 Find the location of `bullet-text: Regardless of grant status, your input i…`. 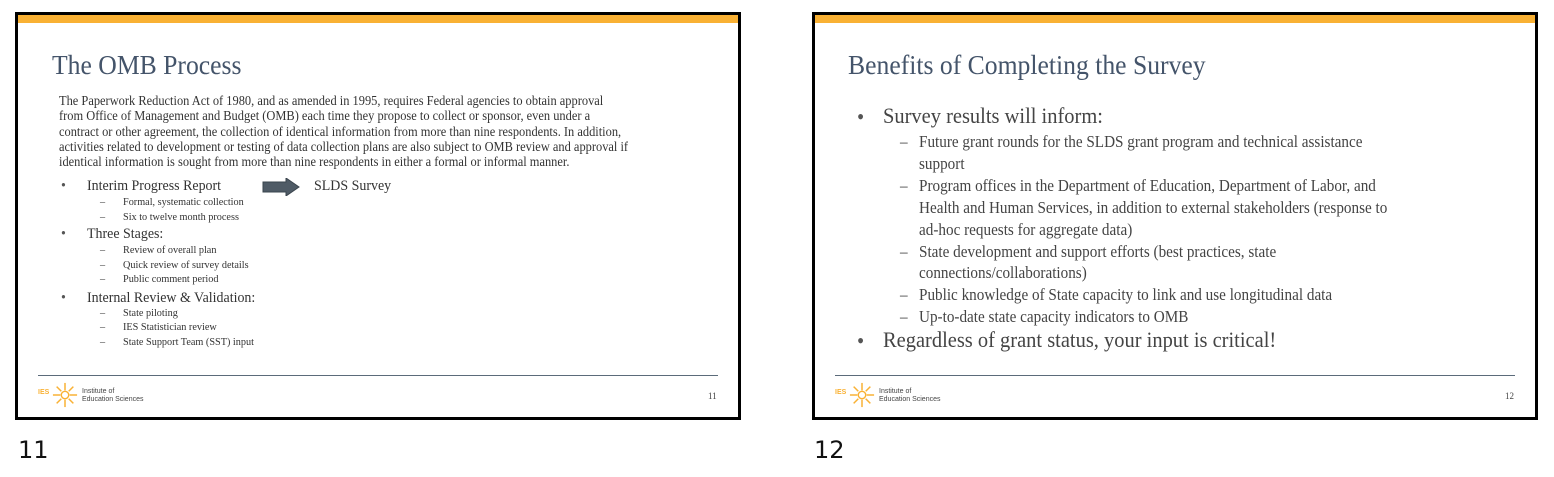

bullet-text: Regardless of grant status, your input i… is located at coordinates (1080, 339).